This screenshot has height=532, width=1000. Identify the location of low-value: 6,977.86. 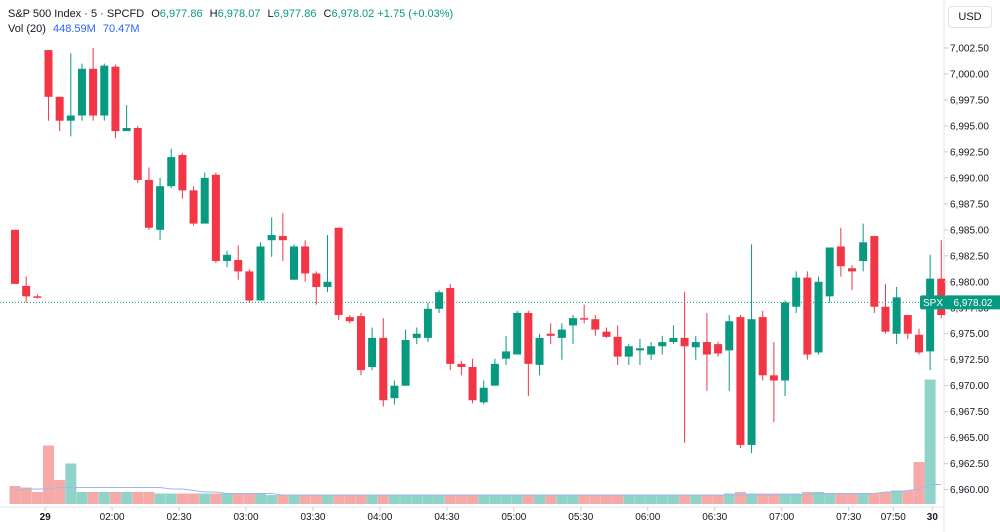
(295, 14).